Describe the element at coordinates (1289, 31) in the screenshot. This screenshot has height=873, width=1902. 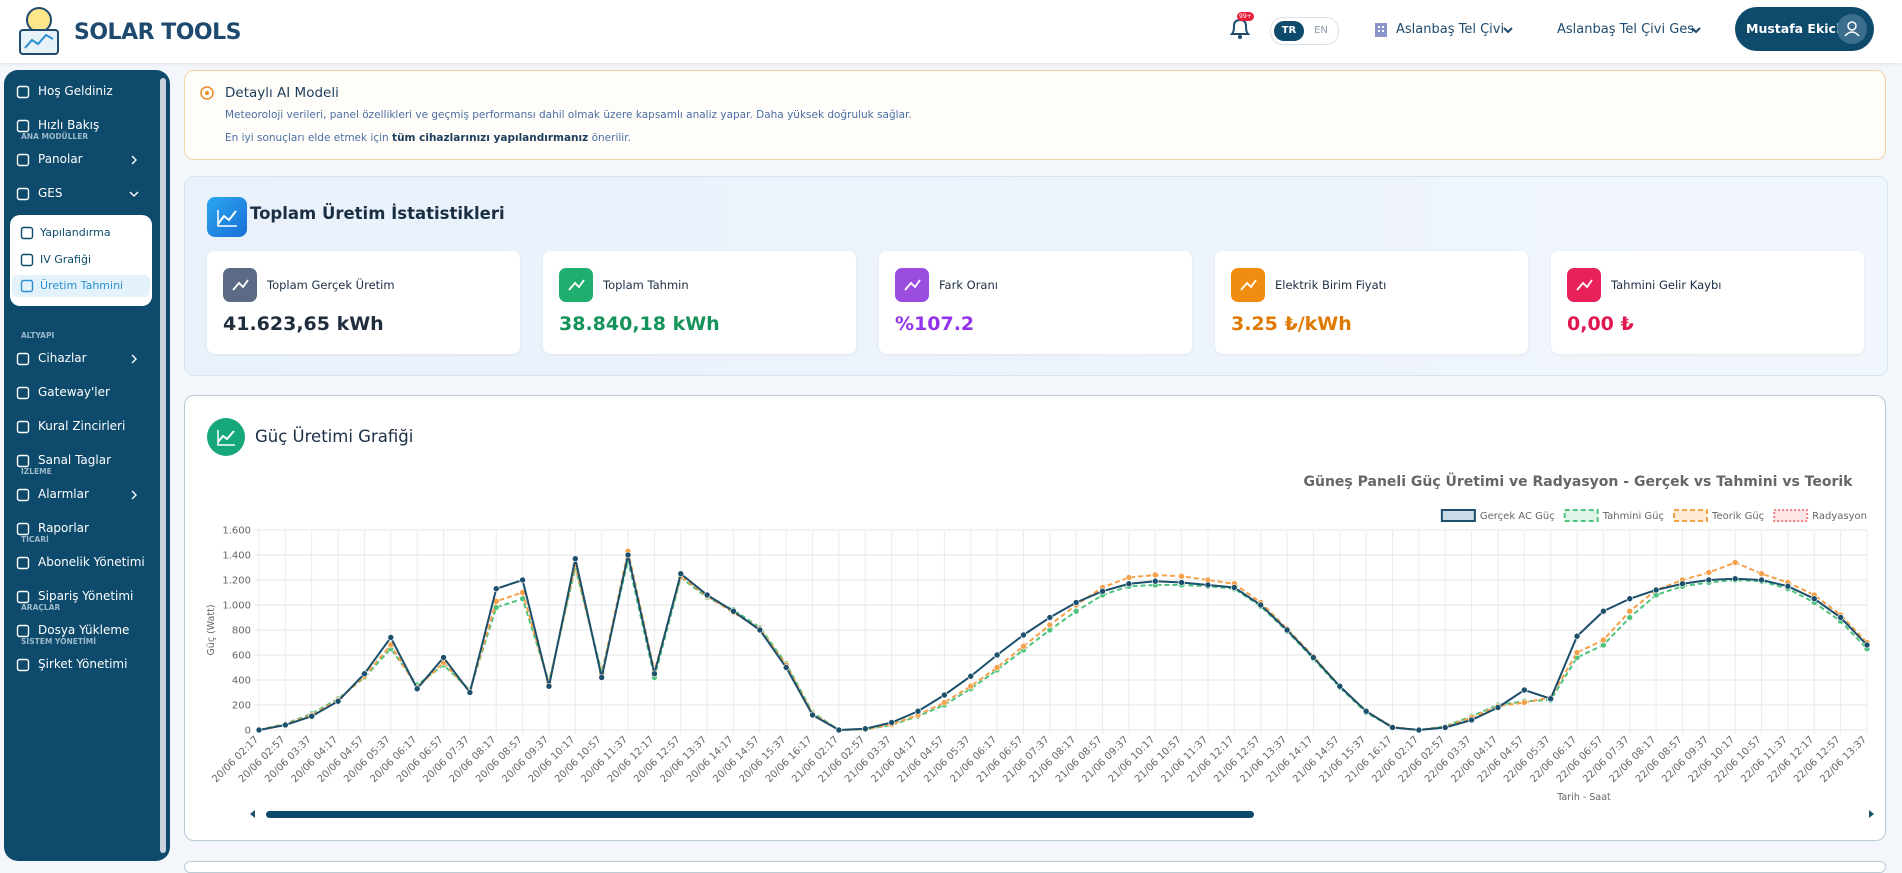
I see `lang-tr: TR` at that location.